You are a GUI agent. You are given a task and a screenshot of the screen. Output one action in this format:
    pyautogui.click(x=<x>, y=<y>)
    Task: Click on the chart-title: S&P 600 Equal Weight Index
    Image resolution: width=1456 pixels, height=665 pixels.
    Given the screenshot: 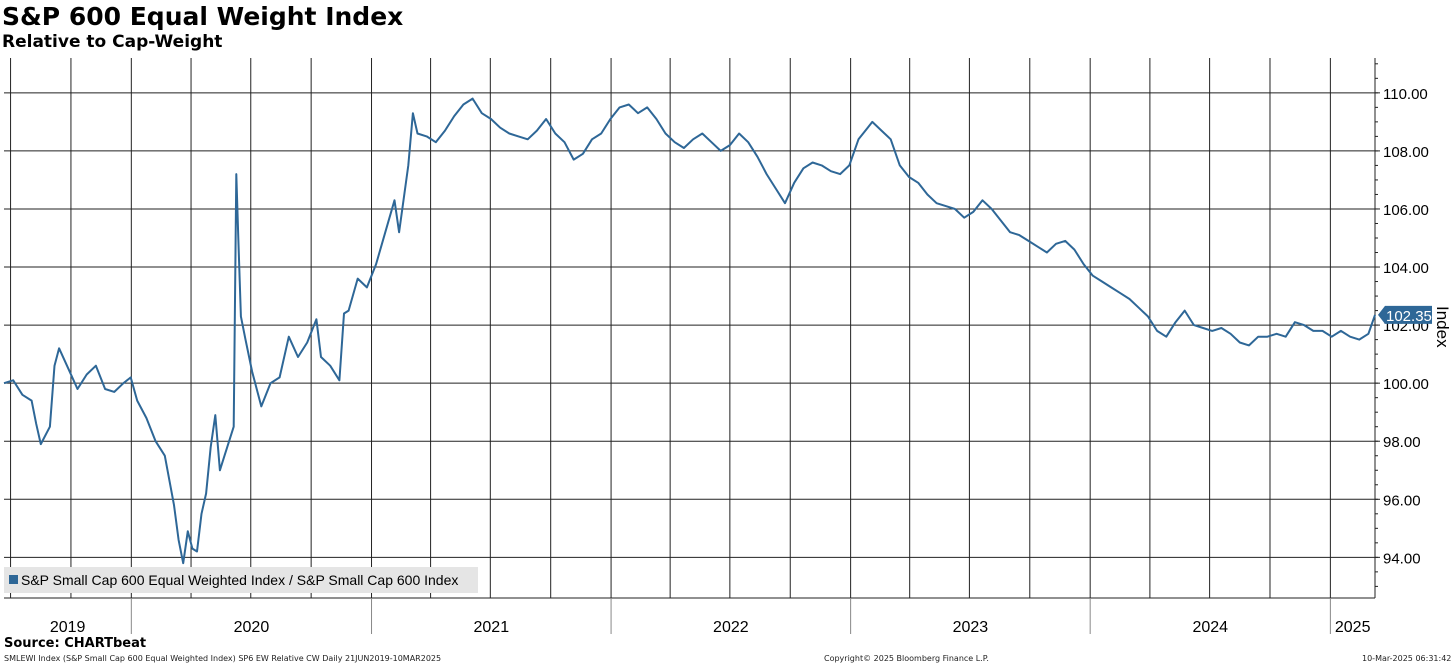 What is the action you would take?
    pyautogui.click(x=203, y=16)
    